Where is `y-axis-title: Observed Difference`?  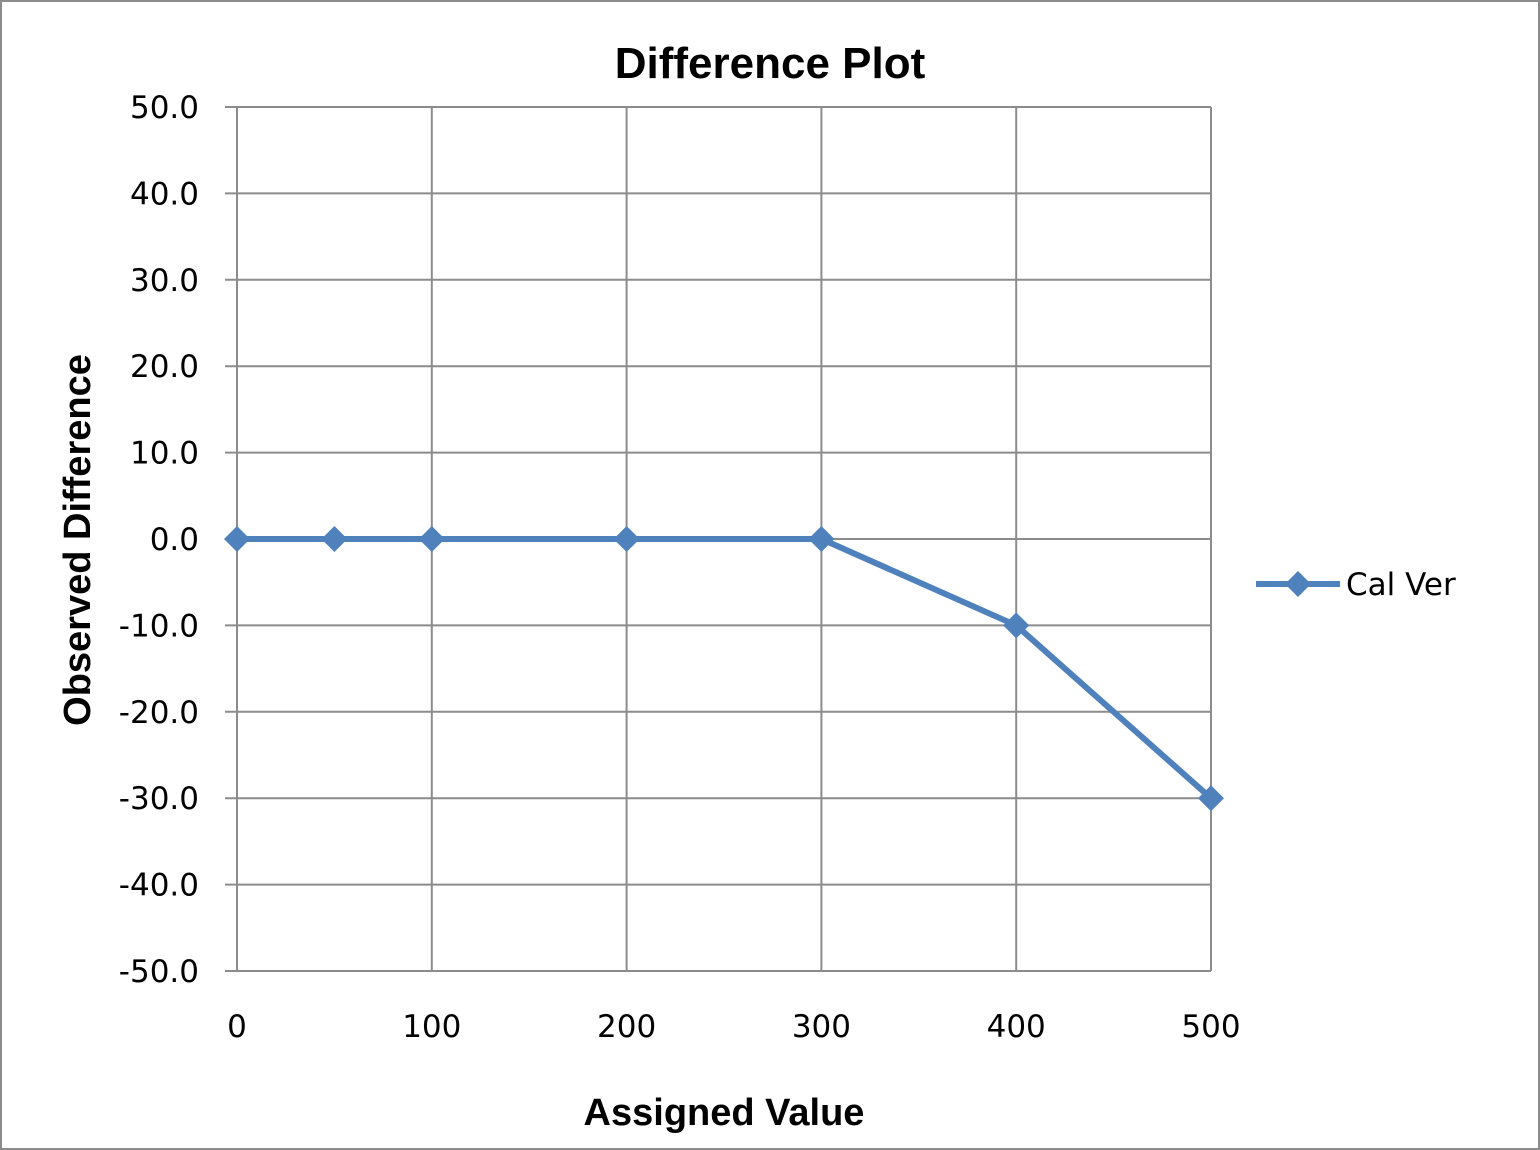
y-axis-title: Observed Difference is located at coordinates (78, 540).